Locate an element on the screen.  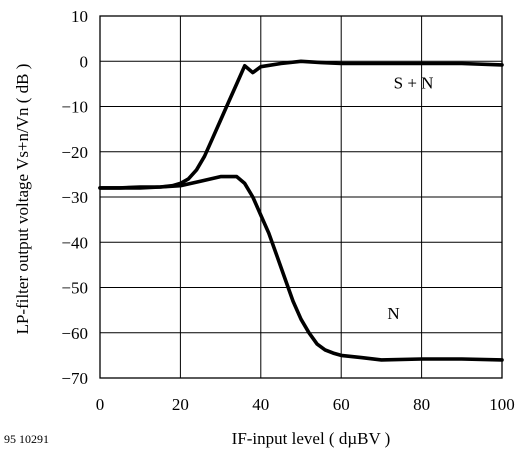
x-tick-label: 40 is located at coordinates (260, 404).